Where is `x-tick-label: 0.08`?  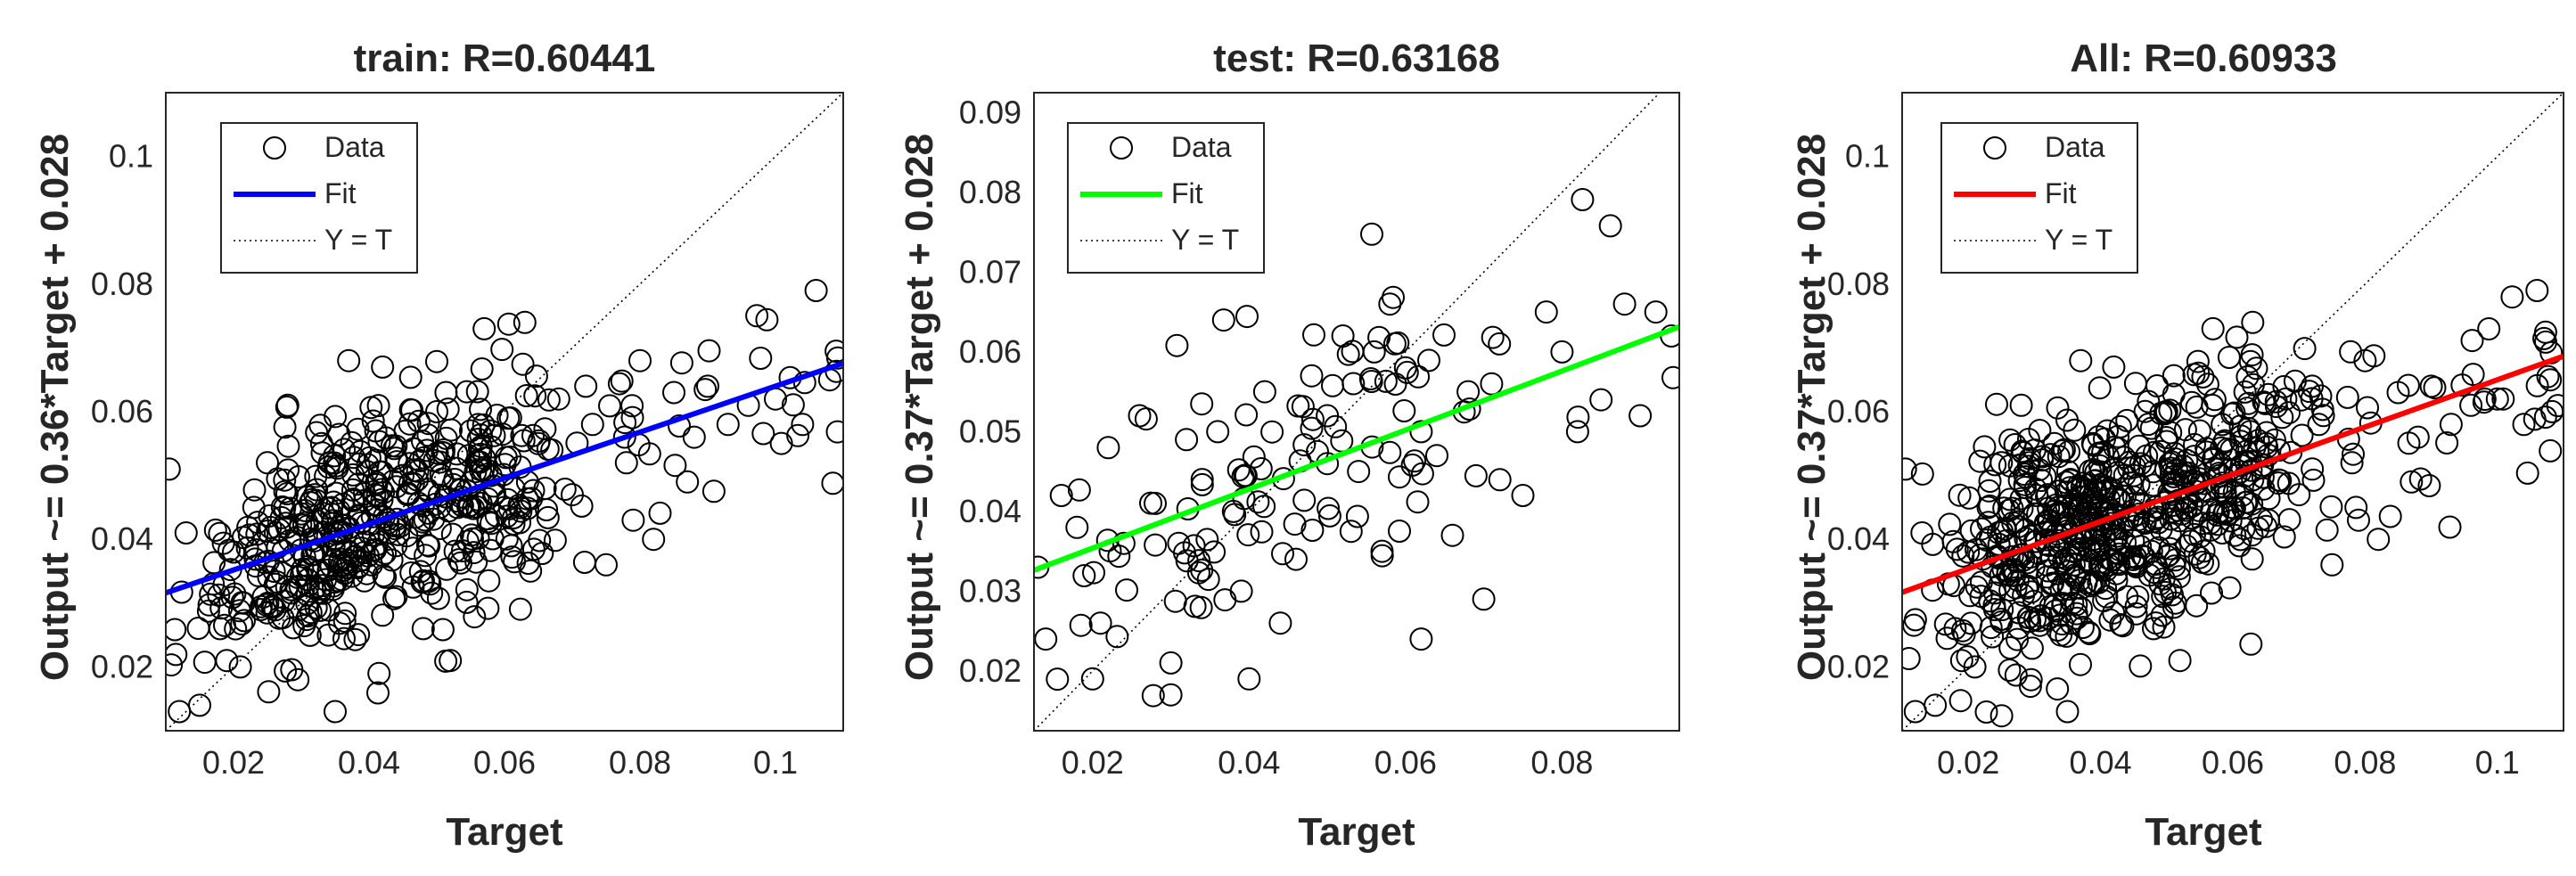
x-tick-label: 0.08 is located at coordinates (1561, 763).